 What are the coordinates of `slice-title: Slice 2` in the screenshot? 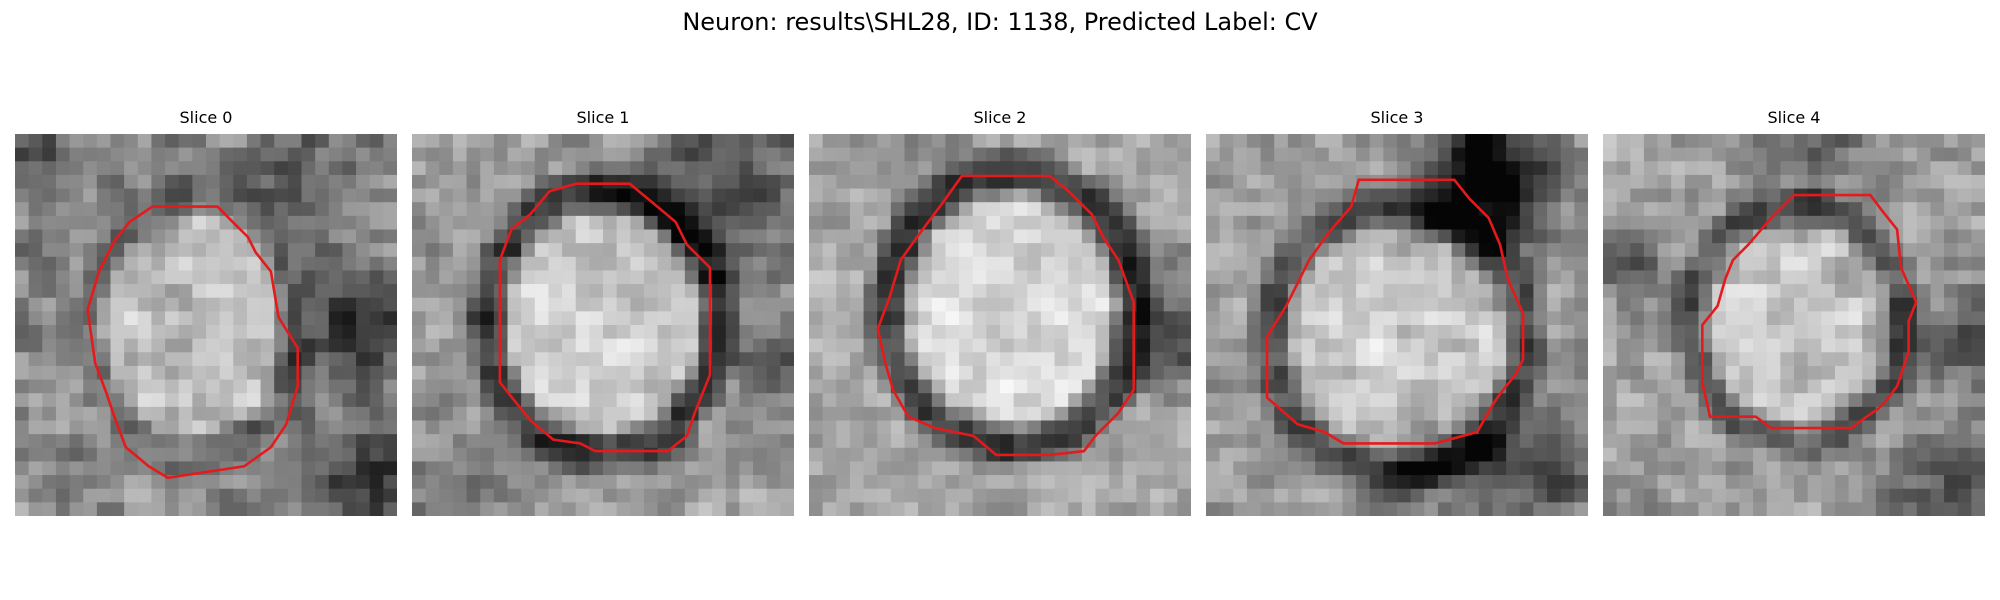 It's located at (1000, 117).